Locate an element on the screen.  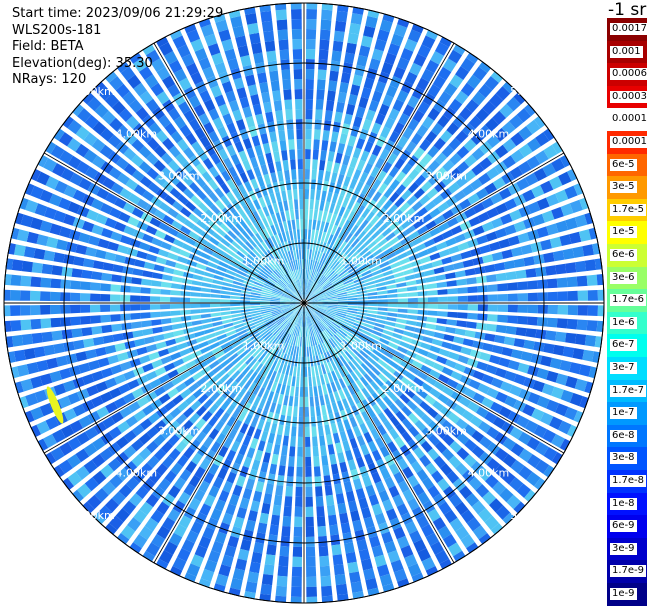
colorbar-tick-label: 0.001 is located at coordinates (626, 51).